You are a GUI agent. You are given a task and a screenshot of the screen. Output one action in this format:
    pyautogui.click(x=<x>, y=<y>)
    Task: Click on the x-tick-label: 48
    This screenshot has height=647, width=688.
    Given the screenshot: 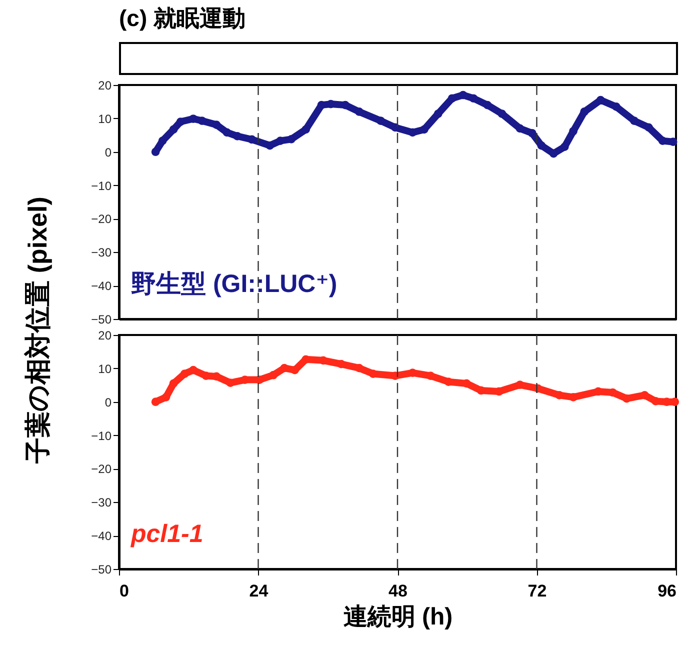 What is the action you would take?
    pyautogui.click(x=398, y=591)
    